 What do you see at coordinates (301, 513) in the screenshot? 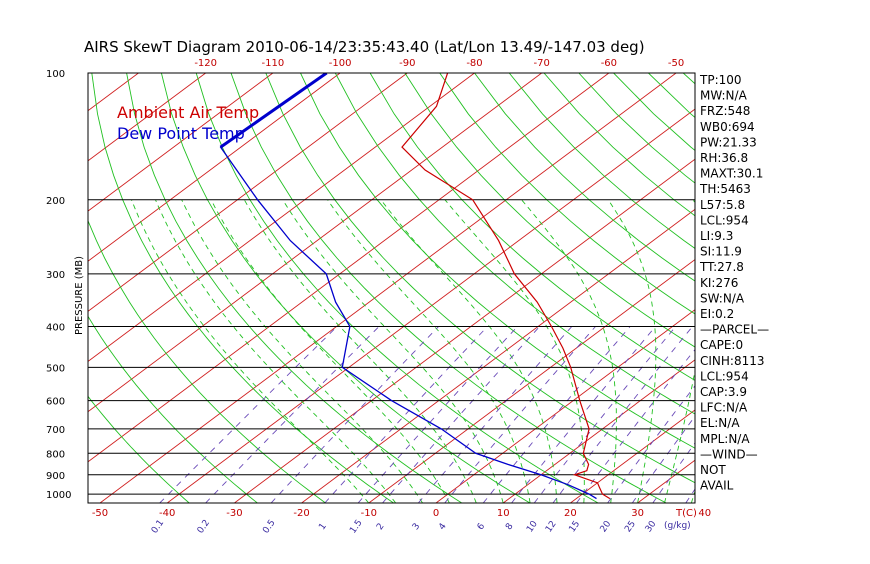
I see `temp-tick-bottom-label: -20` at bounding box center [301, 513].